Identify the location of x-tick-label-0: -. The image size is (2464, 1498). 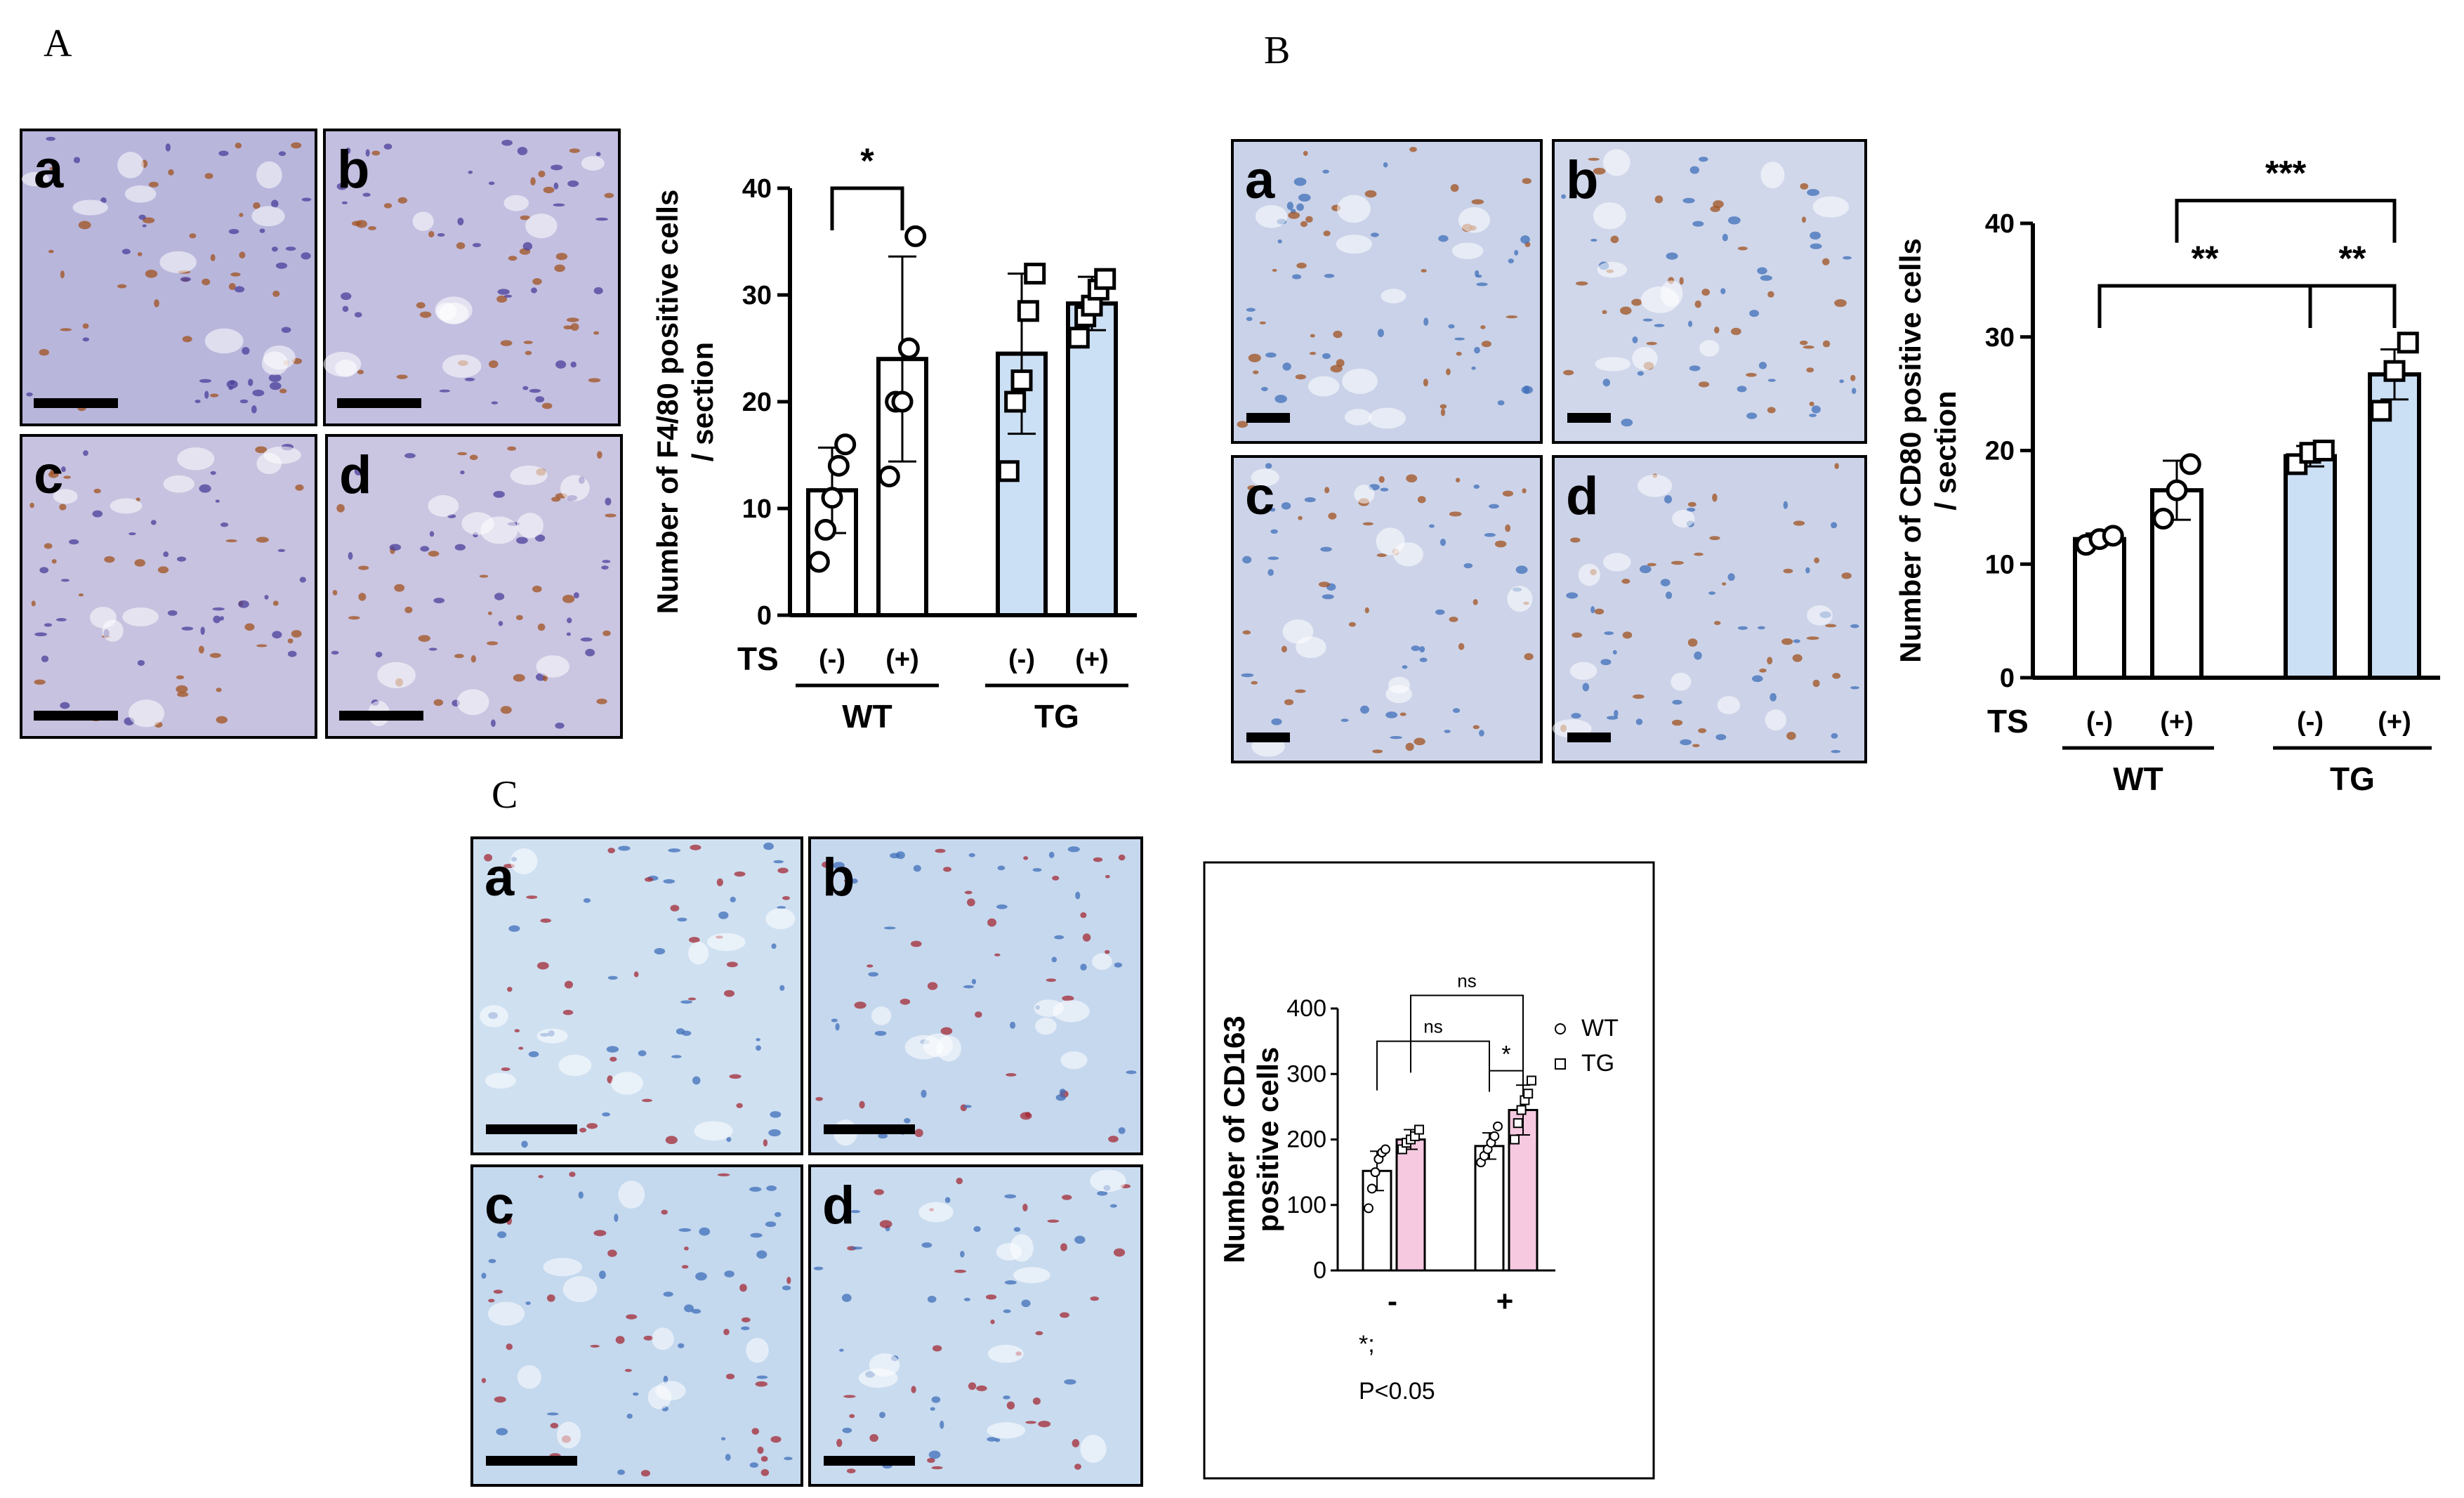
(1392, 1301).